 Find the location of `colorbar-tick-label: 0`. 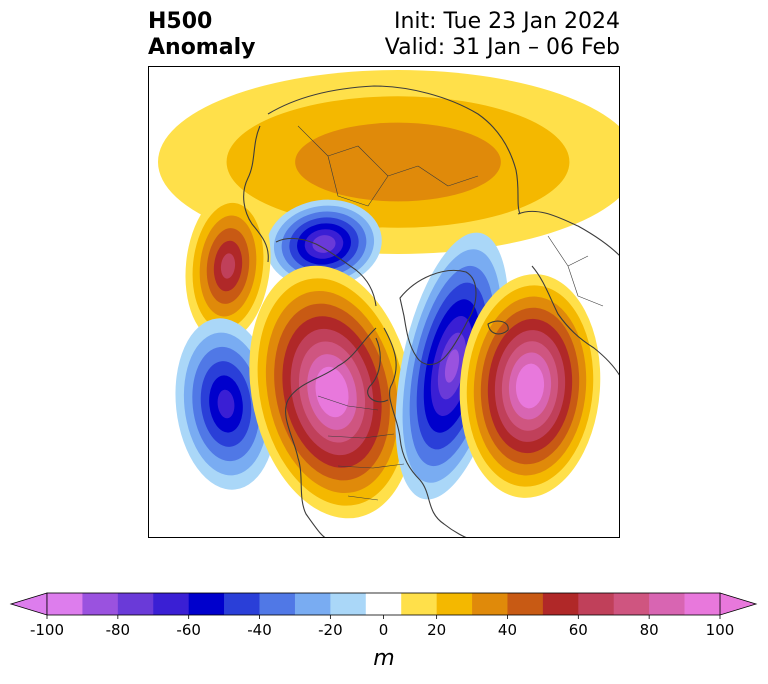

colorbar-tick-label: 0 is located at coordinates (384, 630).